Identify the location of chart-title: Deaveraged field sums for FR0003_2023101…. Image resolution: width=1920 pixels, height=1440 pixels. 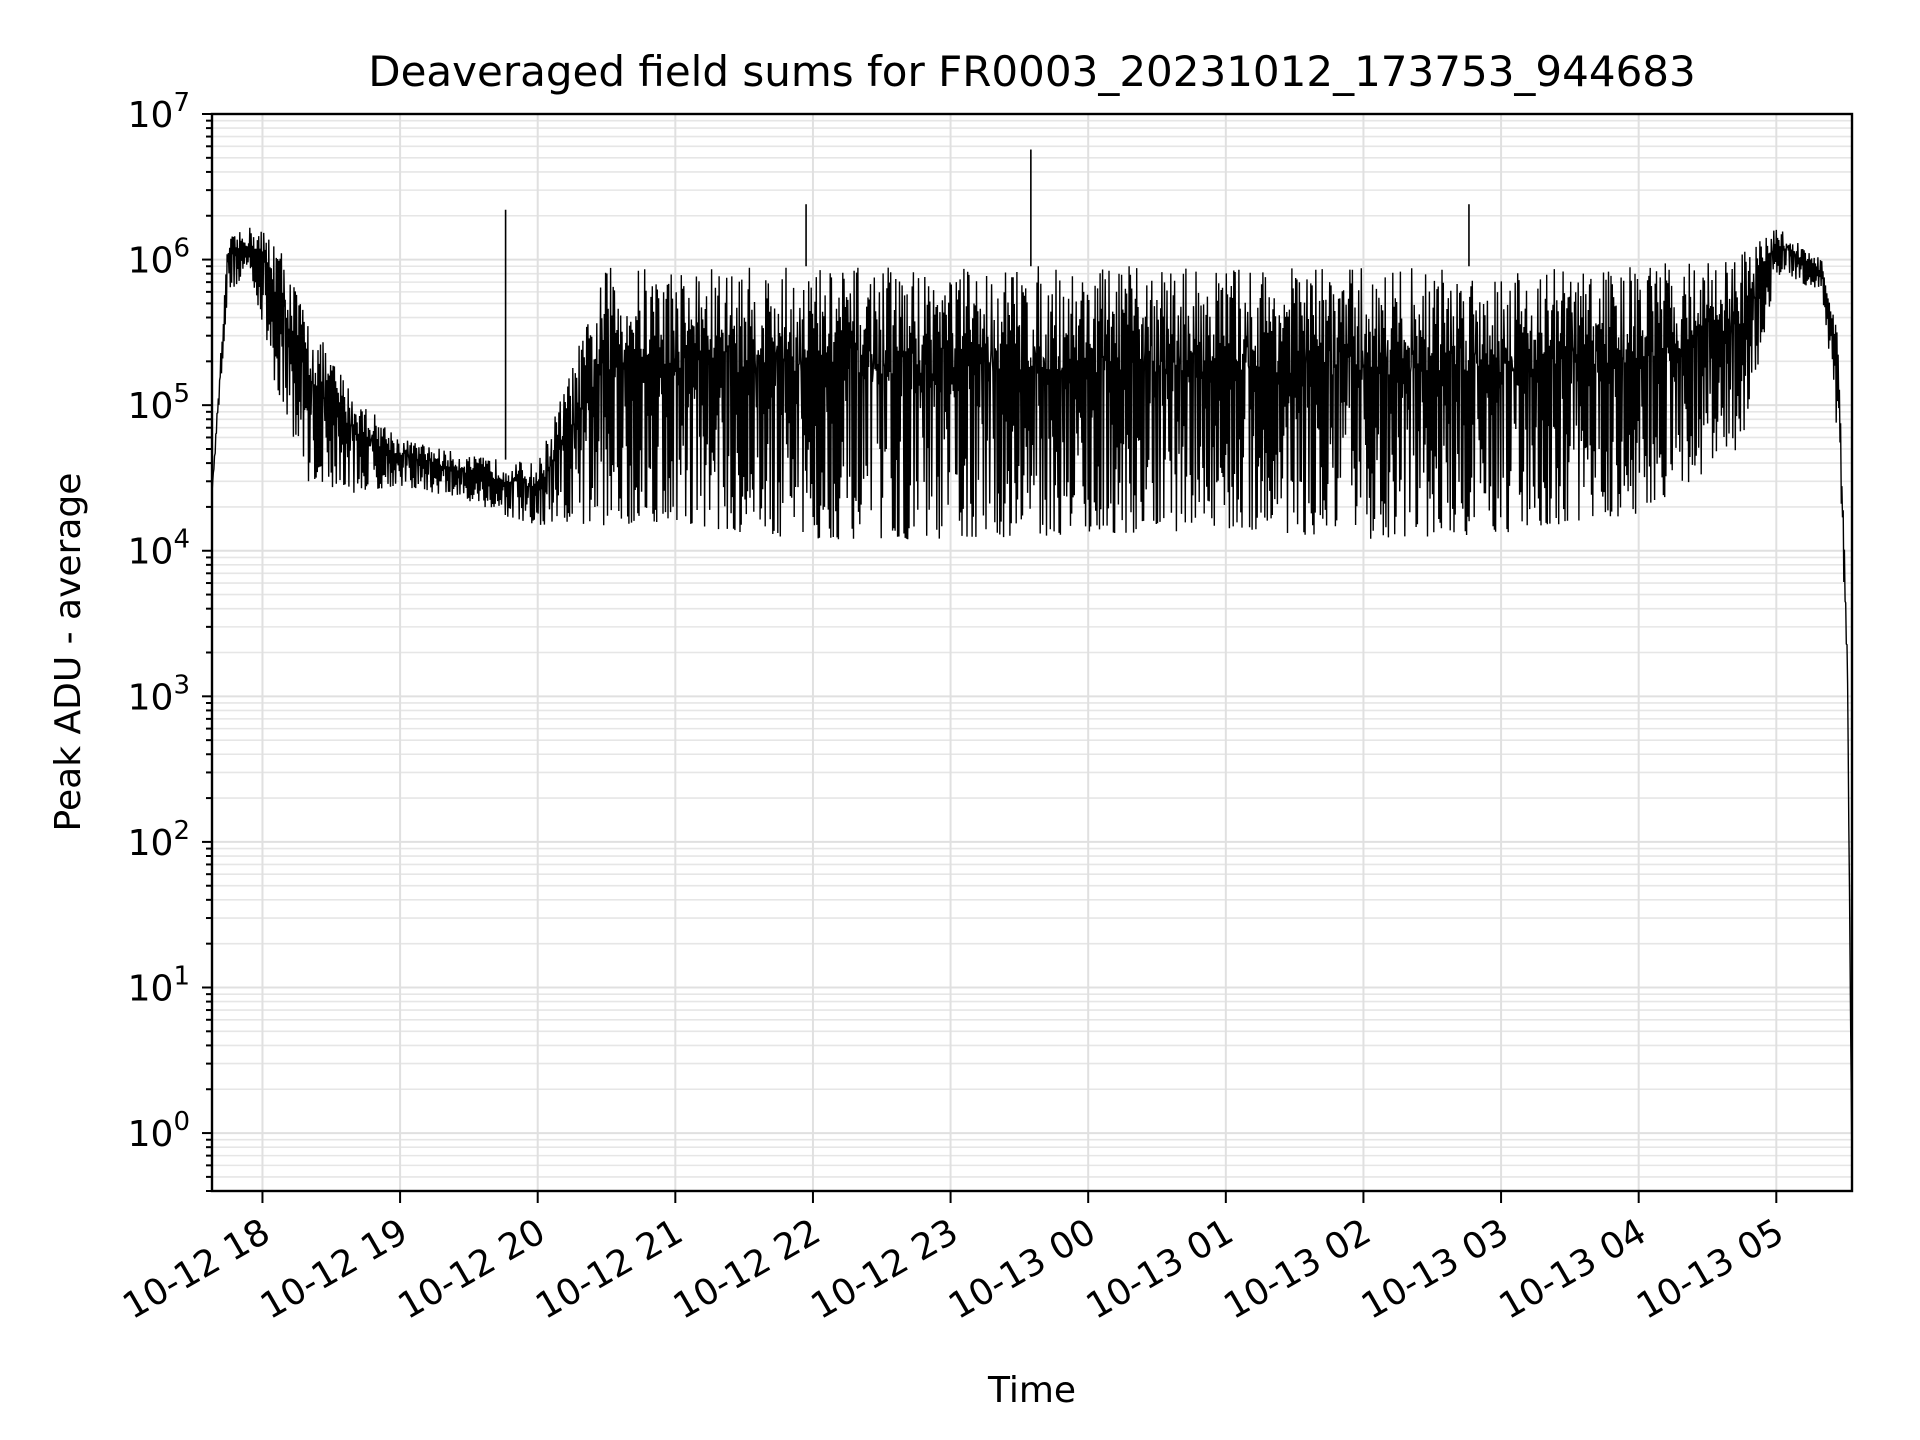
(1032, 71).